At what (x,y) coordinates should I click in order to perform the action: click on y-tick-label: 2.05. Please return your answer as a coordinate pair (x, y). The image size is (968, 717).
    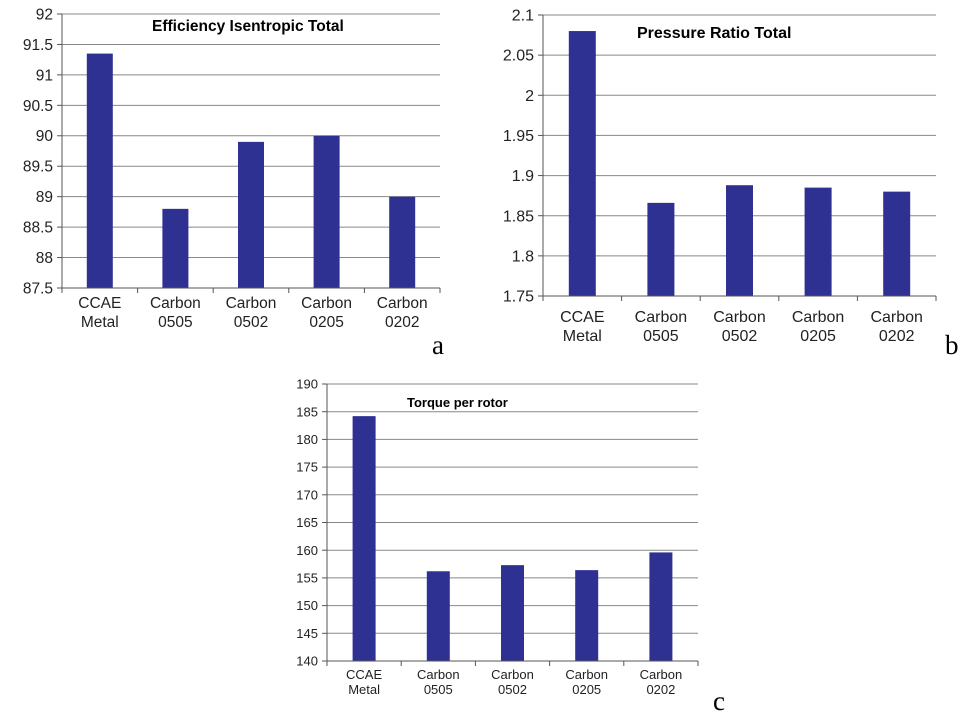
    Looking at the image, I should click on (518, 56).